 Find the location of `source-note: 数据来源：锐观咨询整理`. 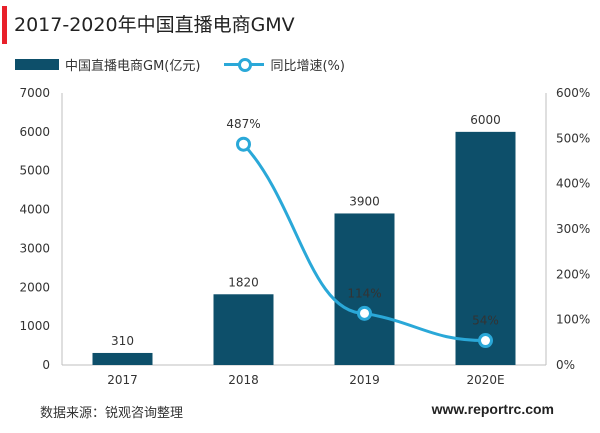

source-note: 数据来源：锐观咨询整理 is located at coordinates (112, 413).